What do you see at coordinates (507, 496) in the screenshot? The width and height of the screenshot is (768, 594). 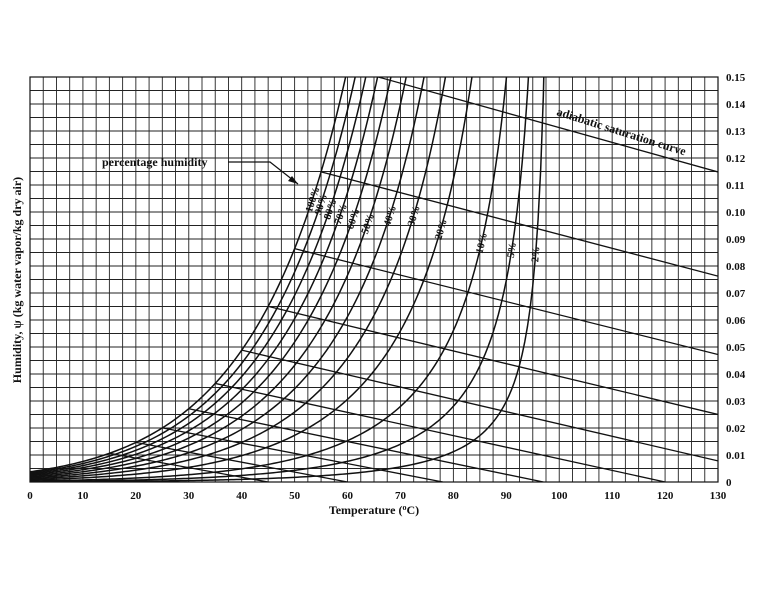 I see `x-tick-label: 90` at bounding box center [507, 496].